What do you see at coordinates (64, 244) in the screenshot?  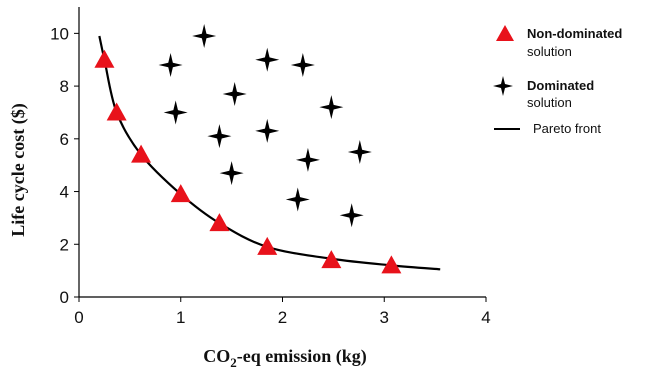 I see `y-tick-label: 2` at bounding box center [64, 244].